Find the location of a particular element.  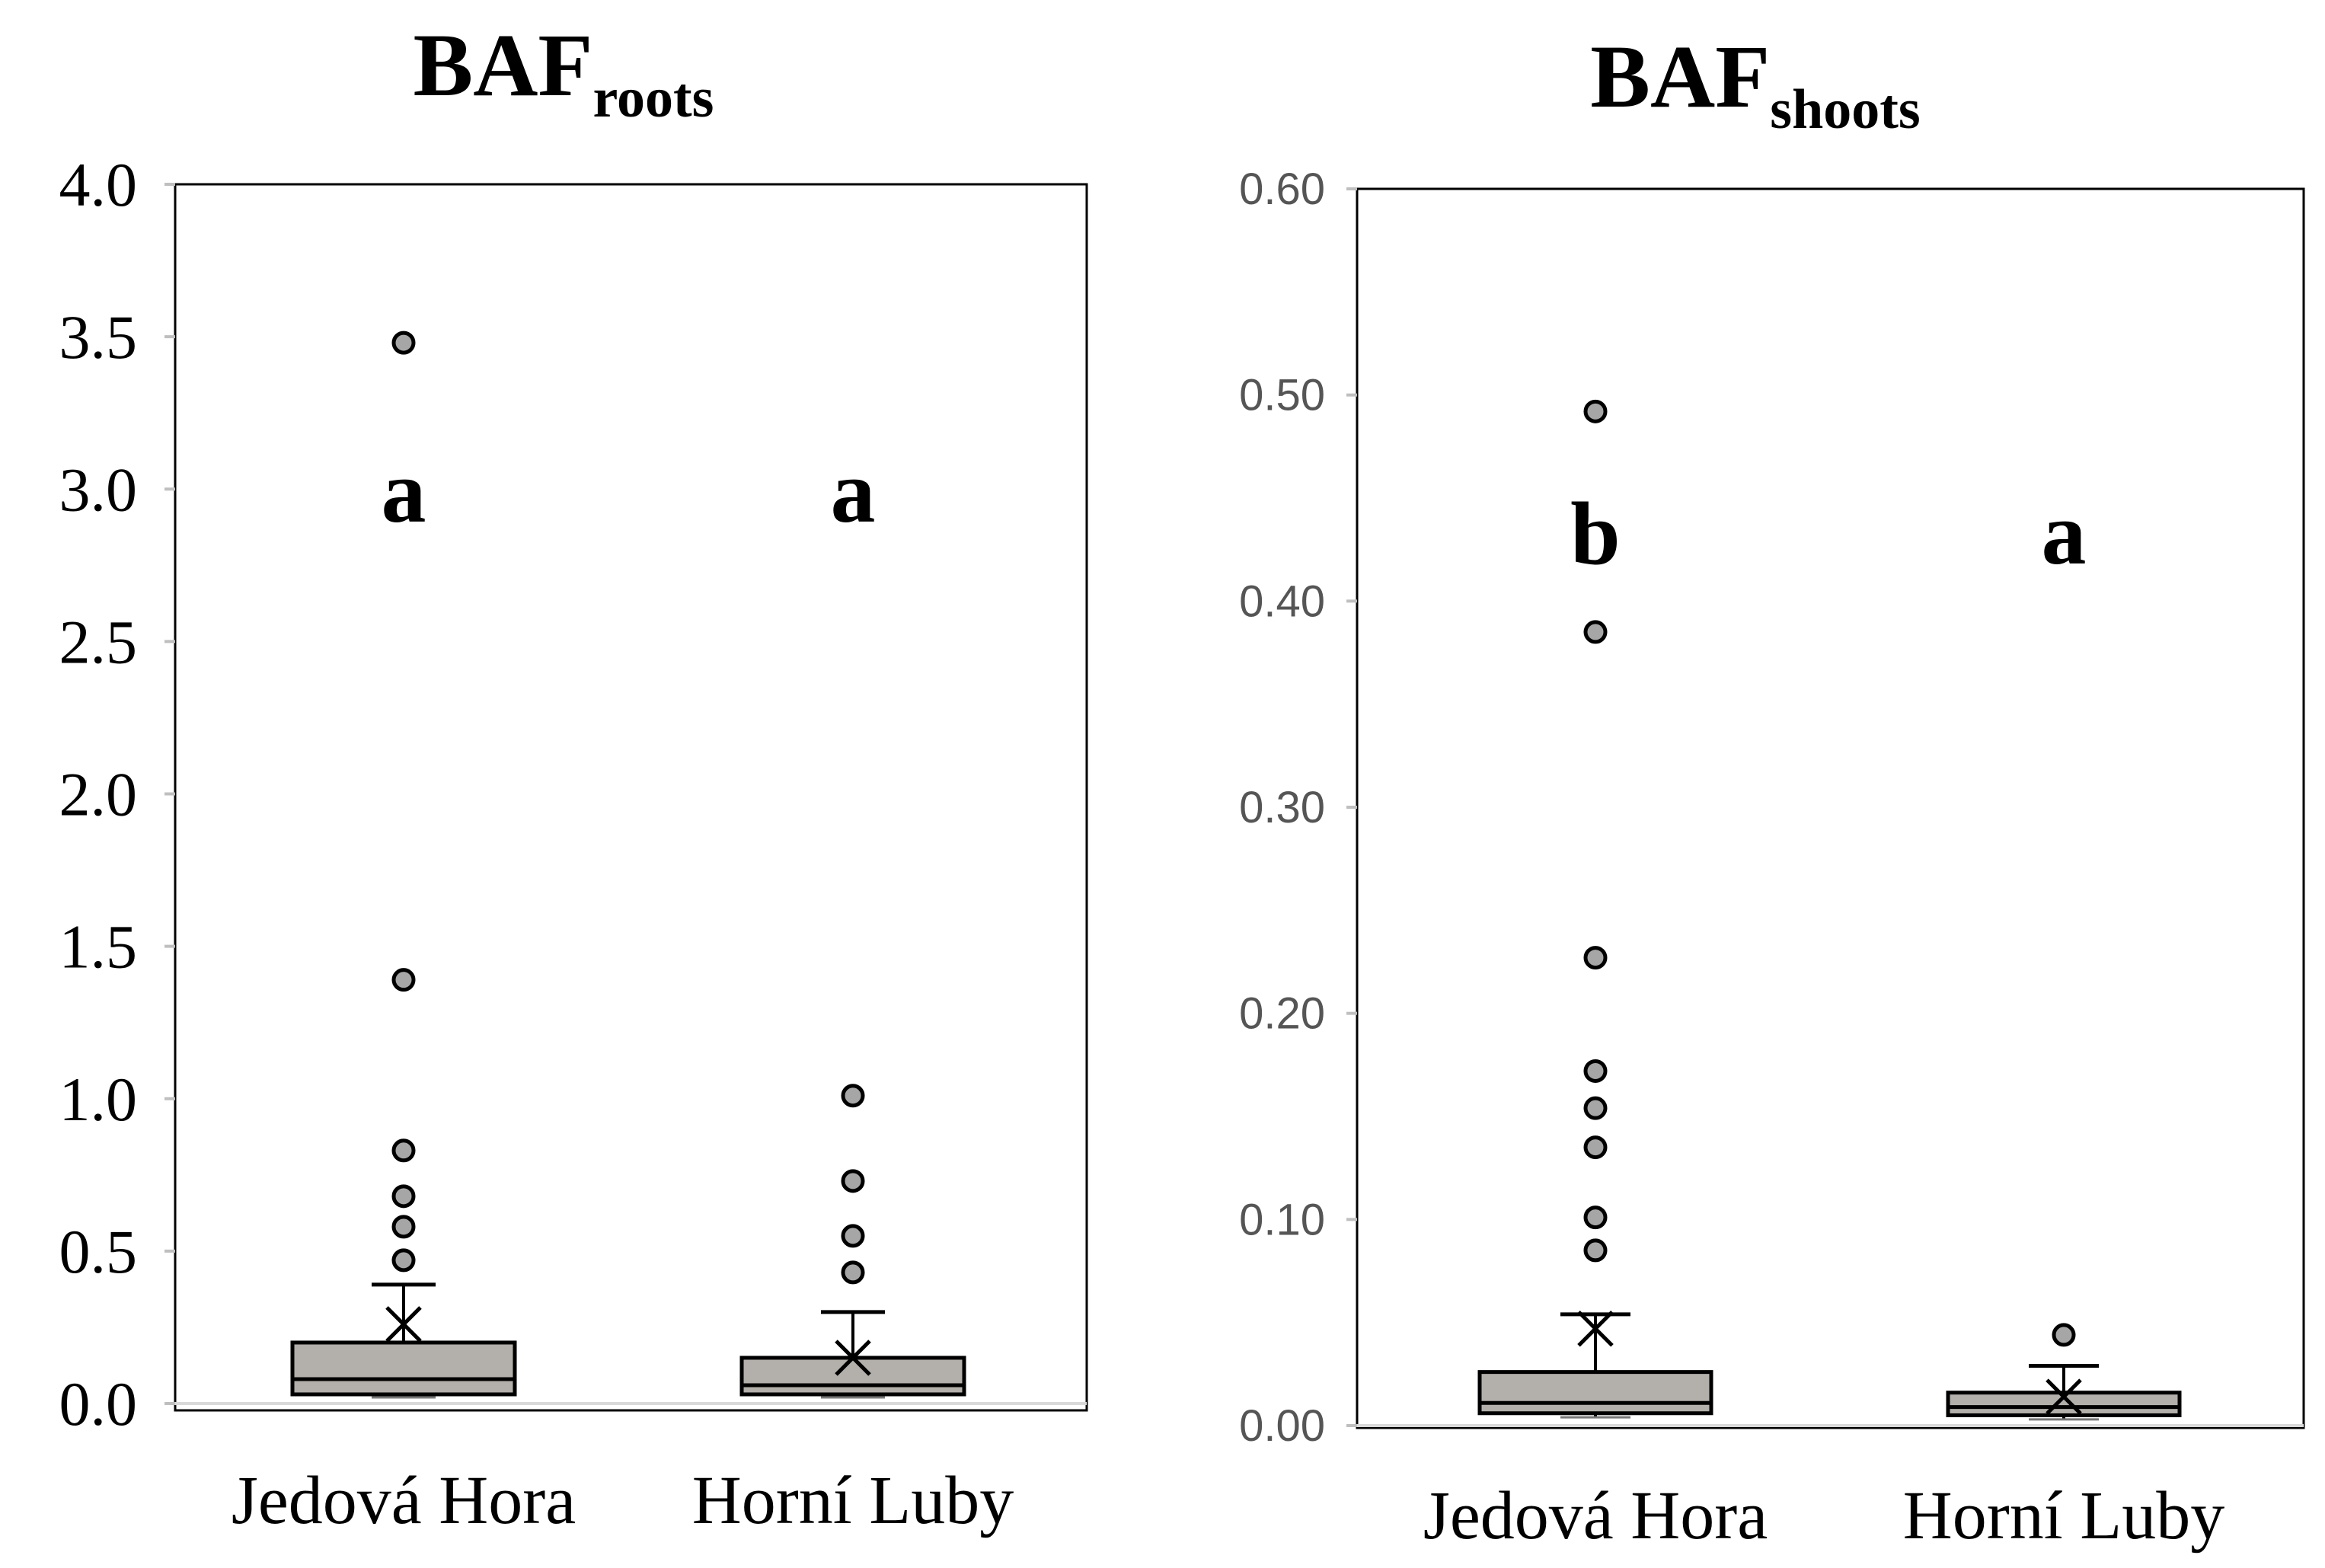

chart-shoots-ytick-label: 0.40 is located at coordinates (1282, 601).